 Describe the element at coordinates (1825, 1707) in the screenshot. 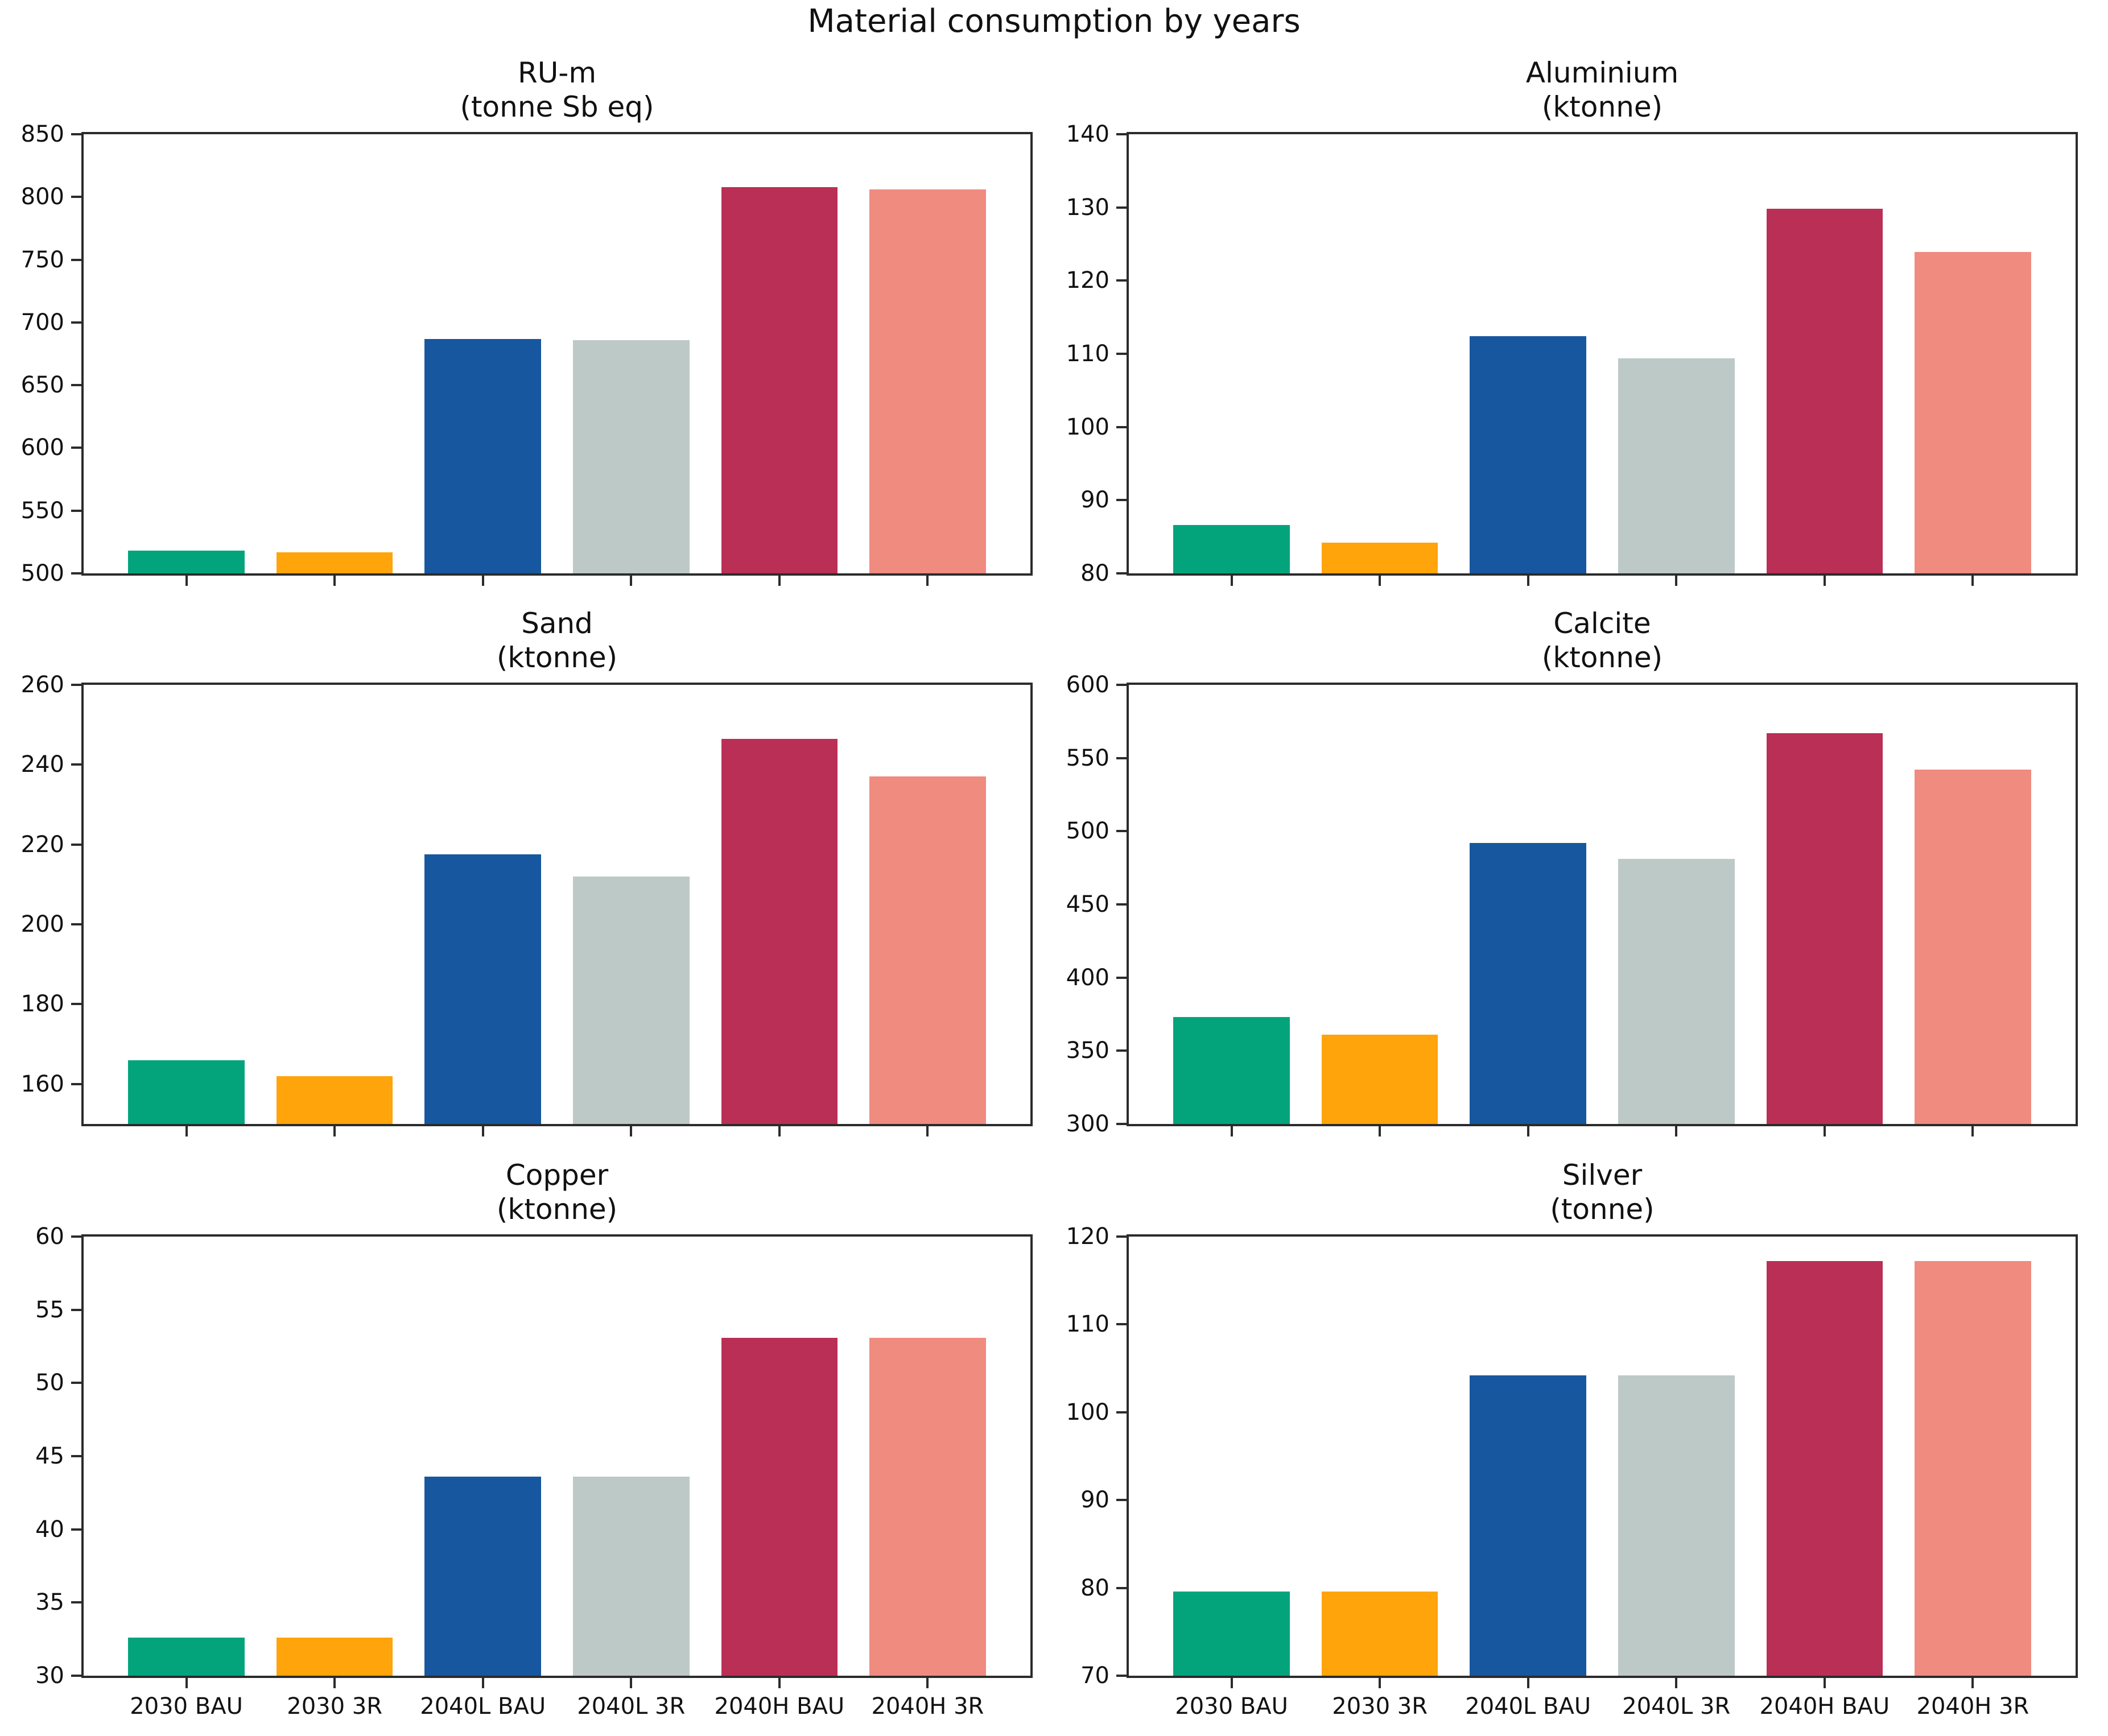

I see `x-tick-label: 2040H BAU` at that location.